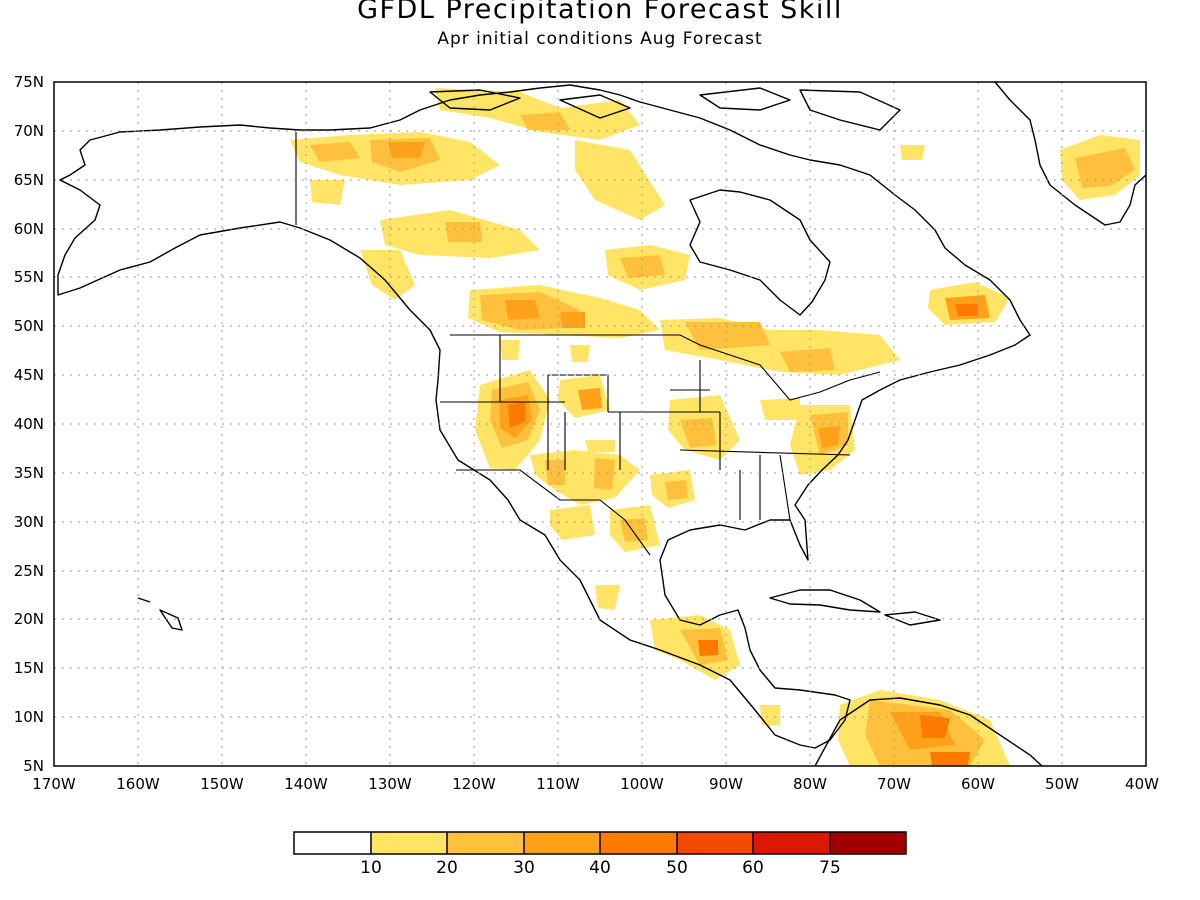 This screenshot has width=1200, height=900. Describe the element at coordinates (894, 784) in the screenshot. I see `lon-label-70w: 70W` at that location.